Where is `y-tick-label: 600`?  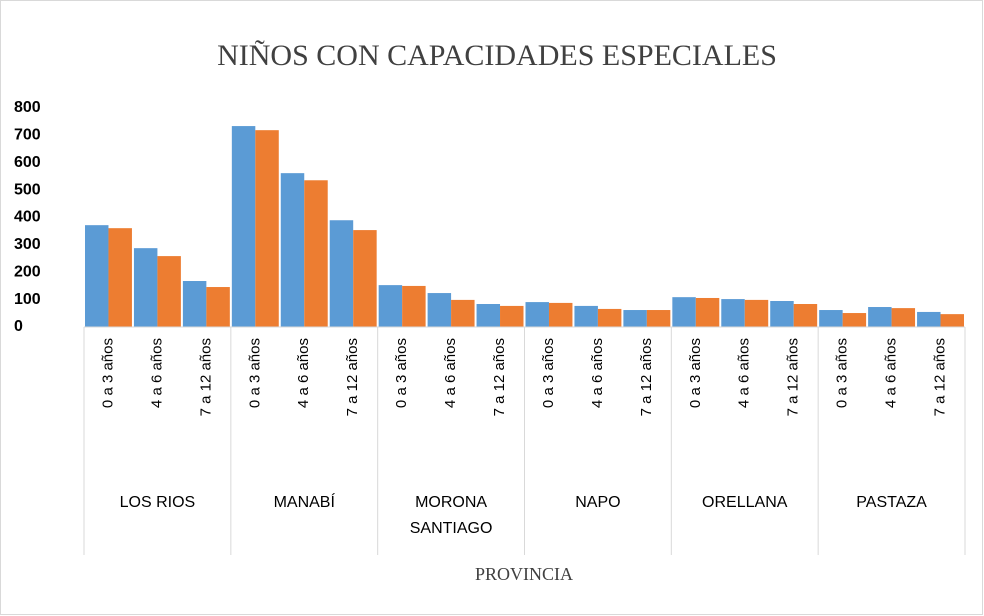
y-tick-label: 600 is located at coordinates (27, 162).